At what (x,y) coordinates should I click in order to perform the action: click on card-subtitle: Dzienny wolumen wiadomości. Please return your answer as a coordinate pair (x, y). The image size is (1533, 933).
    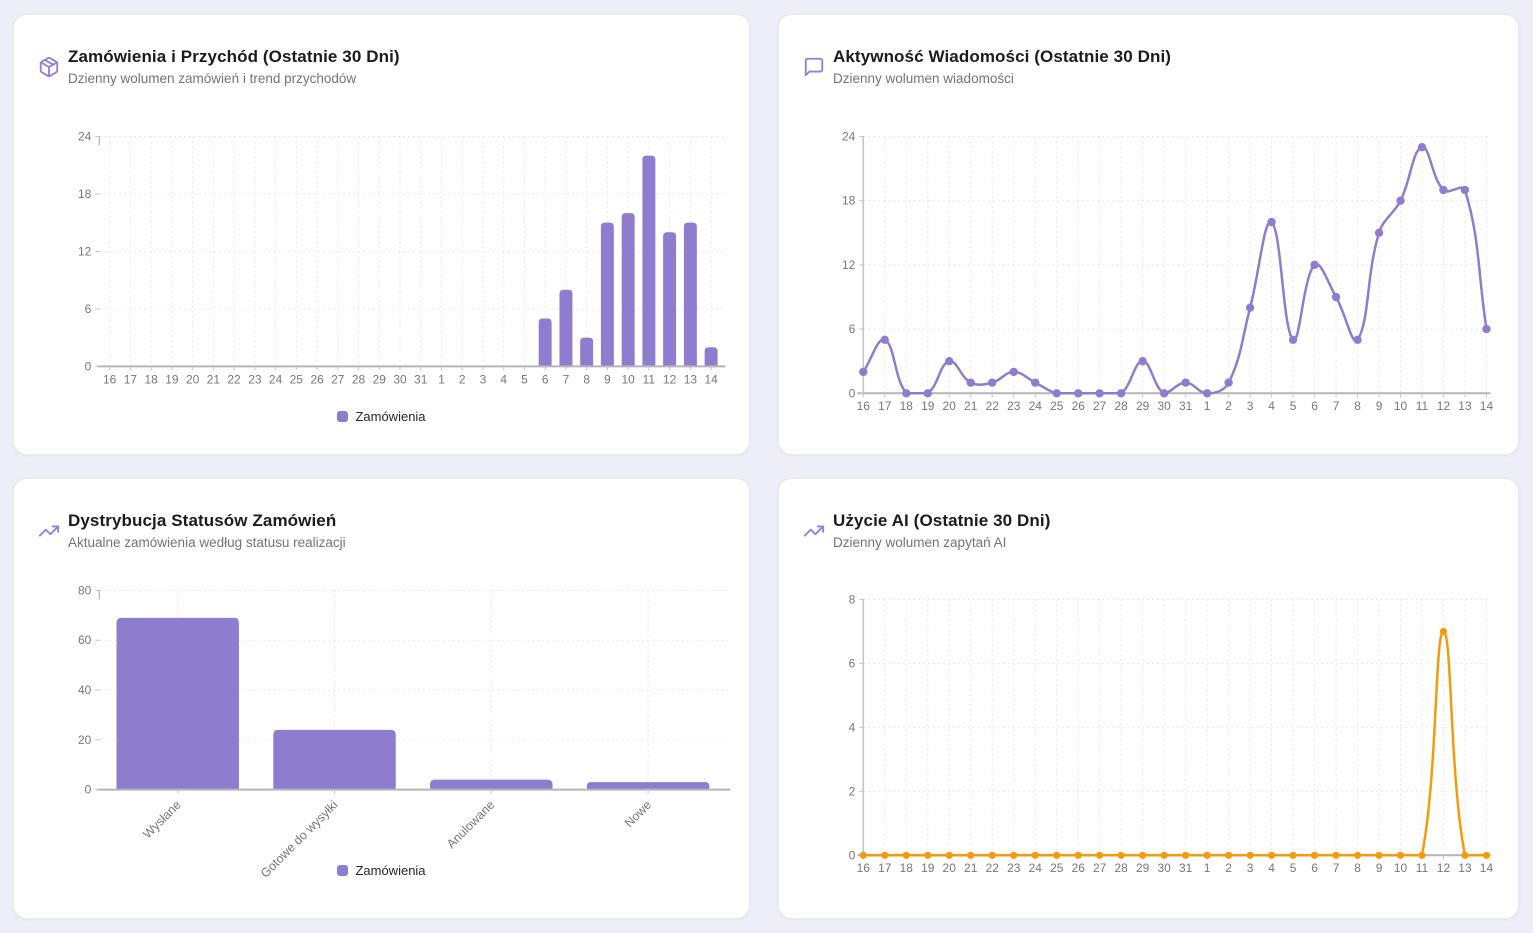
    Looking at the image, I should click on (923, 78).